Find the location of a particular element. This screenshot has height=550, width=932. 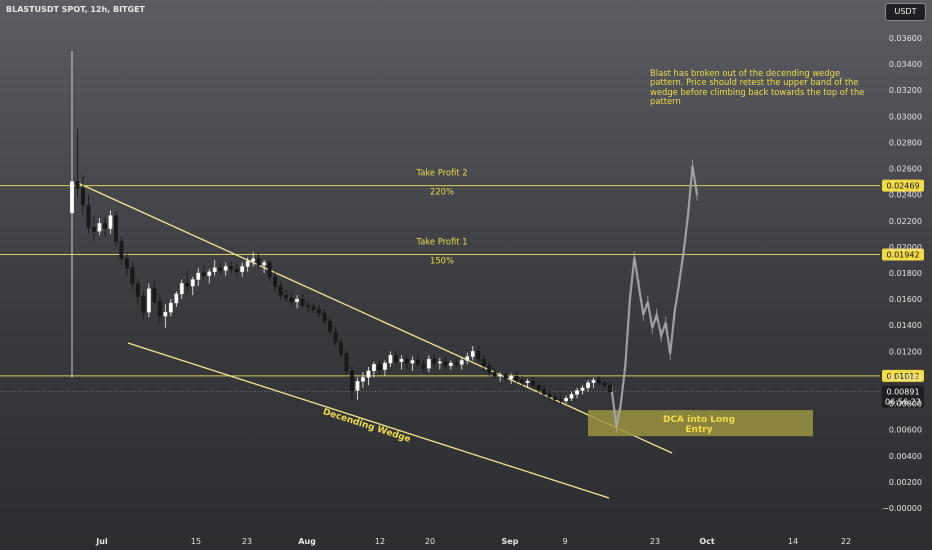

currency-button: USDT is located at coordinates (905, 12).